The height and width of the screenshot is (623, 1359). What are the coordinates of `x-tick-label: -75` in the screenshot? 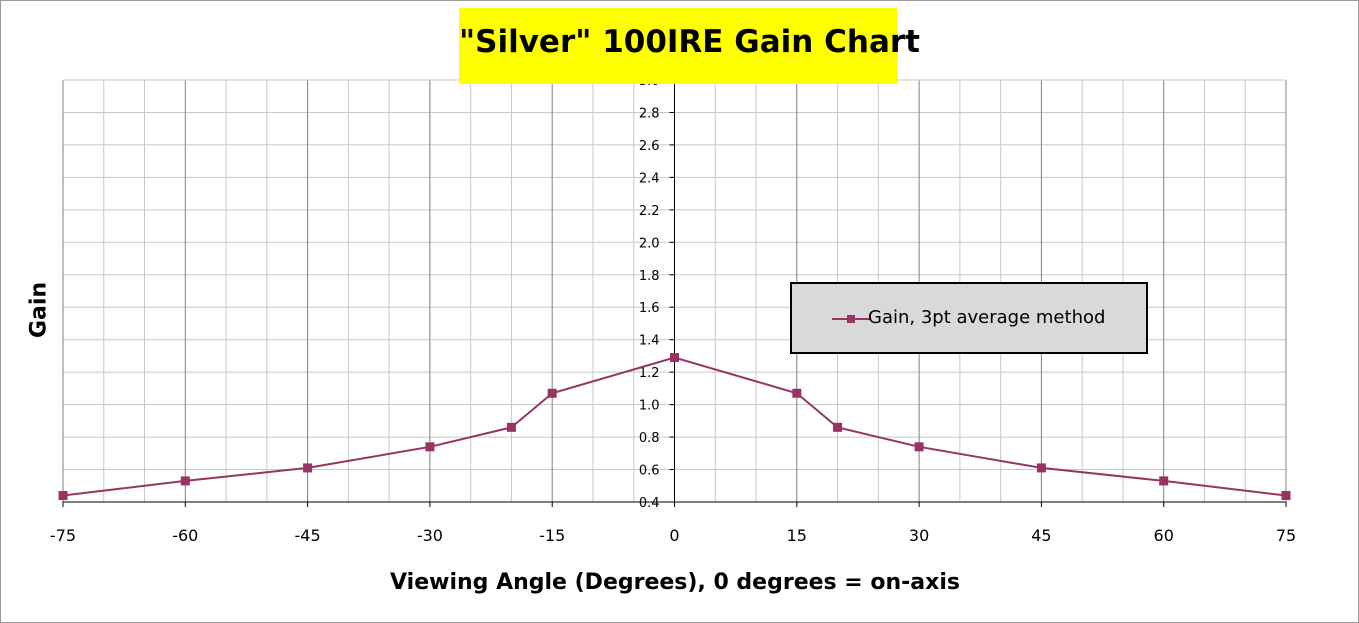 It's located at (63, 535).